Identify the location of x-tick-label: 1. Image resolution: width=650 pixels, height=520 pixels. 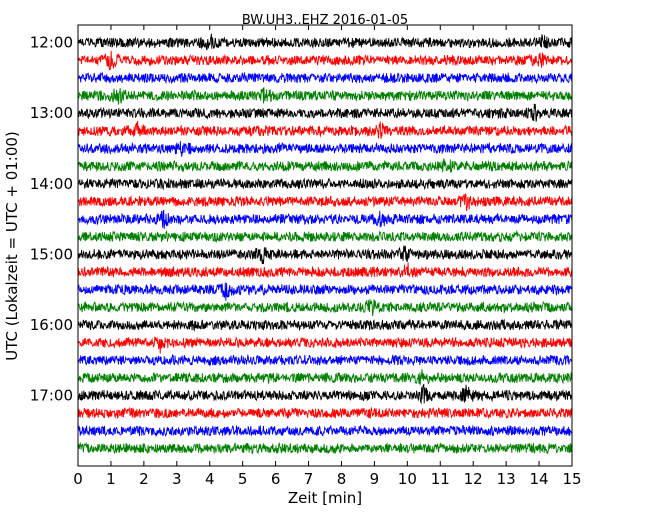
(111, 479).